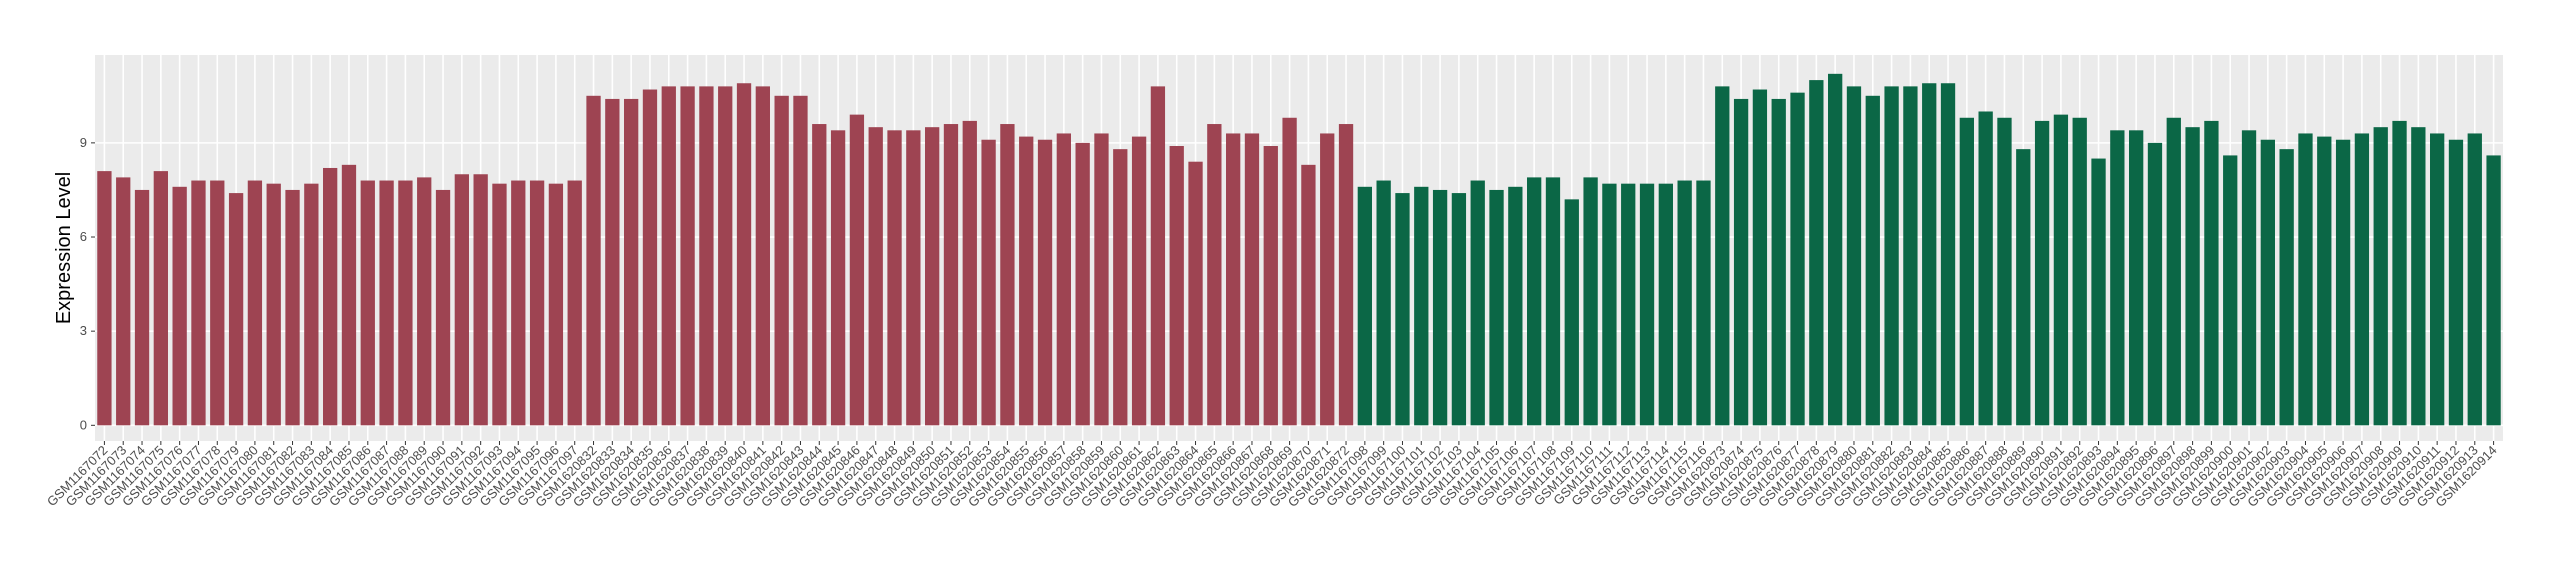 This screenshot has height=580, width=2560. Describe the element at coordinates (83, 142) in the screenshot. I see `y-tick-label: 9` at that location.